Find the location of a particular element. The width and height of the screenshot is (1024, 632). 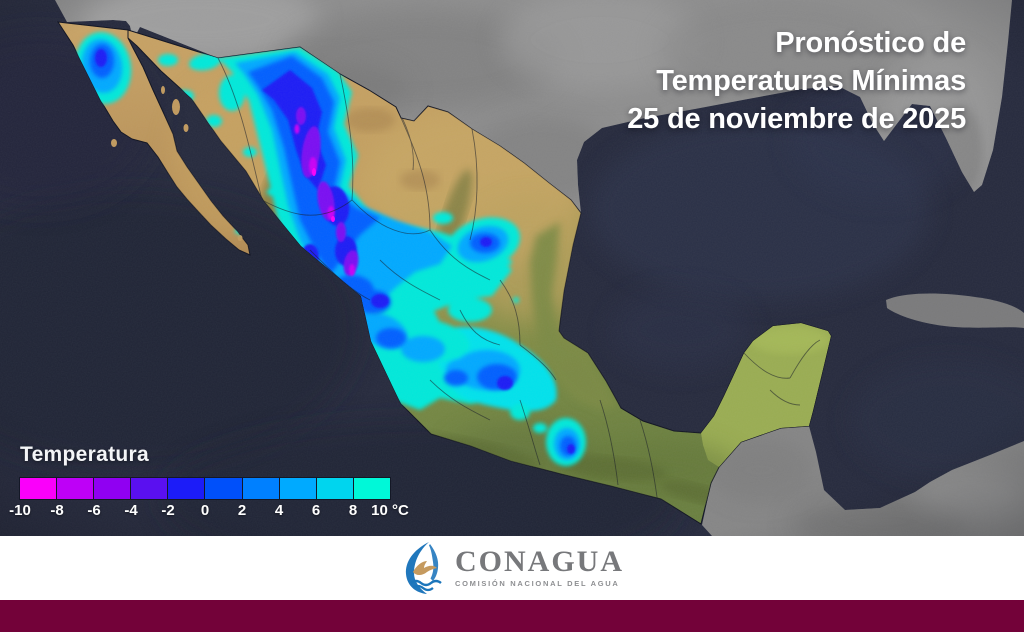

legend-bar is located at coordinates (205, 488).